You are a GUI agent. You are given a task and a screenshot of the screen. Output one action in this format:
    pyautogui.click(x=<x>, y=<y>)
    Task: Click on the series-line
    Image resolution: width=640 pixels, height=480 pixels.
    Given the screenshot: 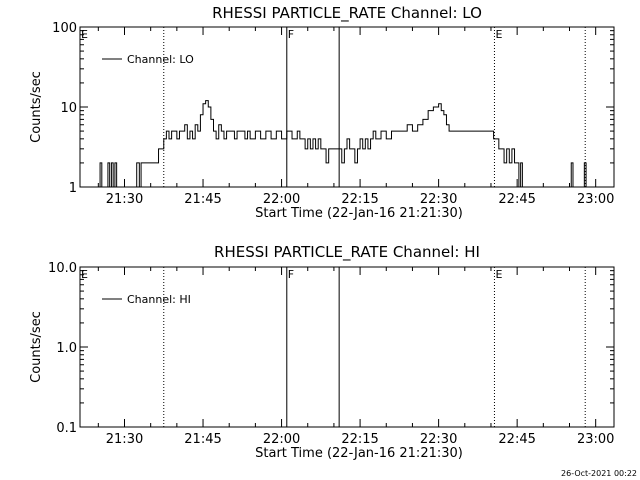 What is the action you would take?
    pyautogui.click(x=342, y=144)
    